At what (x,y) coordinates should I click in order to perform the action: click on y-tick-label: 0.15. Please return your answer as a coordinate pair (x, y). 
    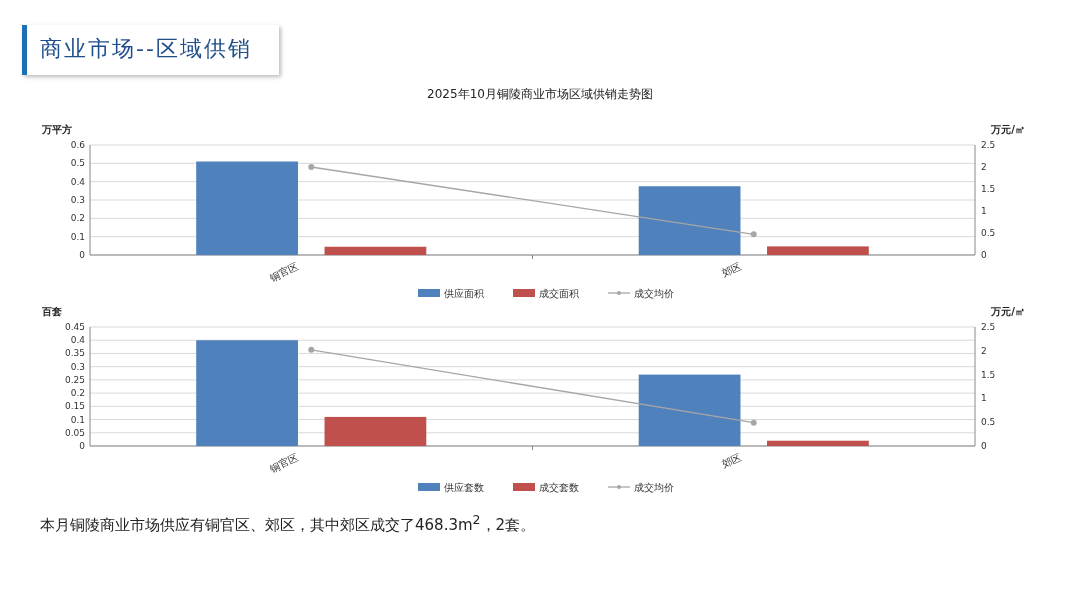
    Looking at the image, I should click on (74, 406).